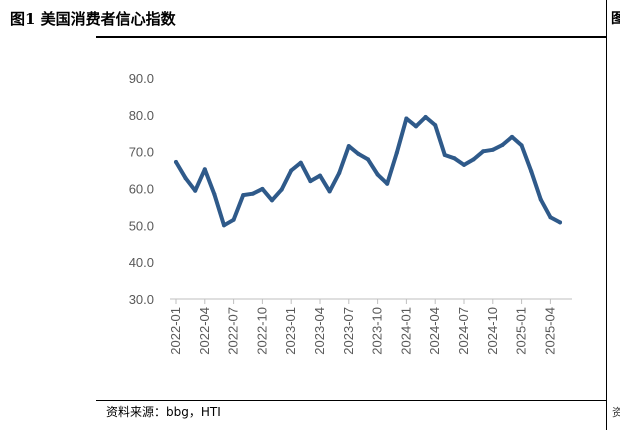  Describe the element at coordinates (492, 331) in the screenshot. I see `x-tick-label: 2024-10` at that location.